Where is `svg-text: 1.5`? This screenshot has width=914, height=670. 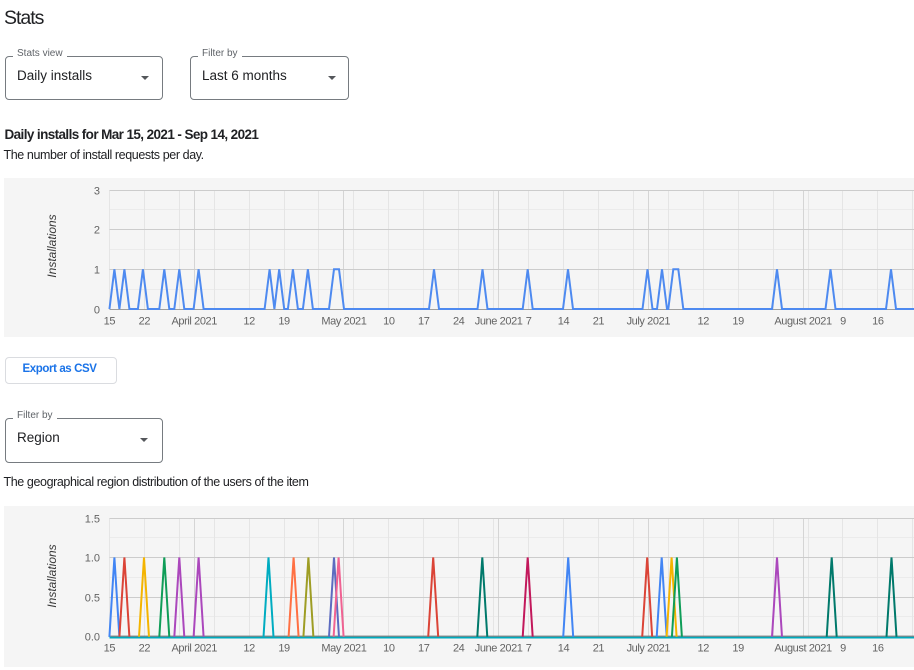 svg-text: 1.5 is located at coordinates (92, 519).